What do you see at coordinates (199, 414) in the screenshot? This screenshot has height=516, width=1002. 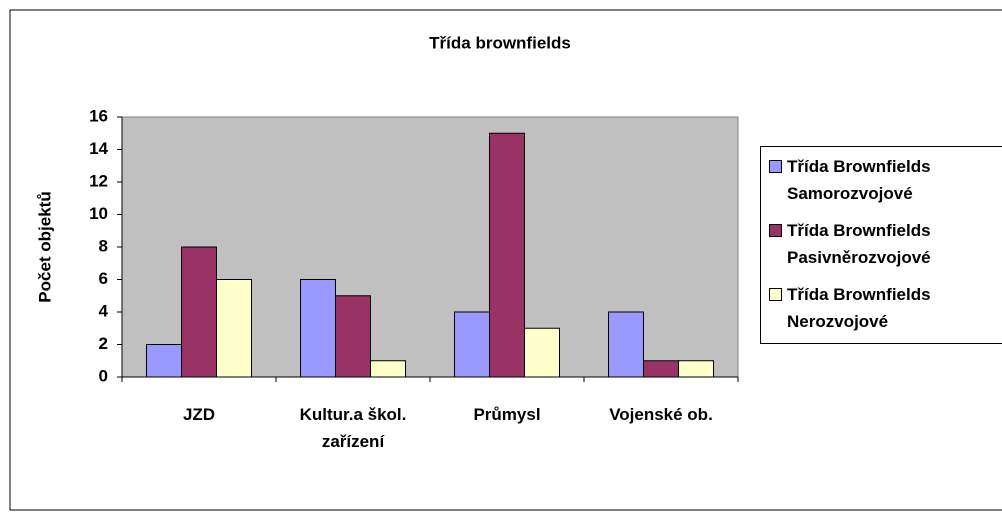 I see `x-tick-label: JZD` at bounding box center [199, 414].